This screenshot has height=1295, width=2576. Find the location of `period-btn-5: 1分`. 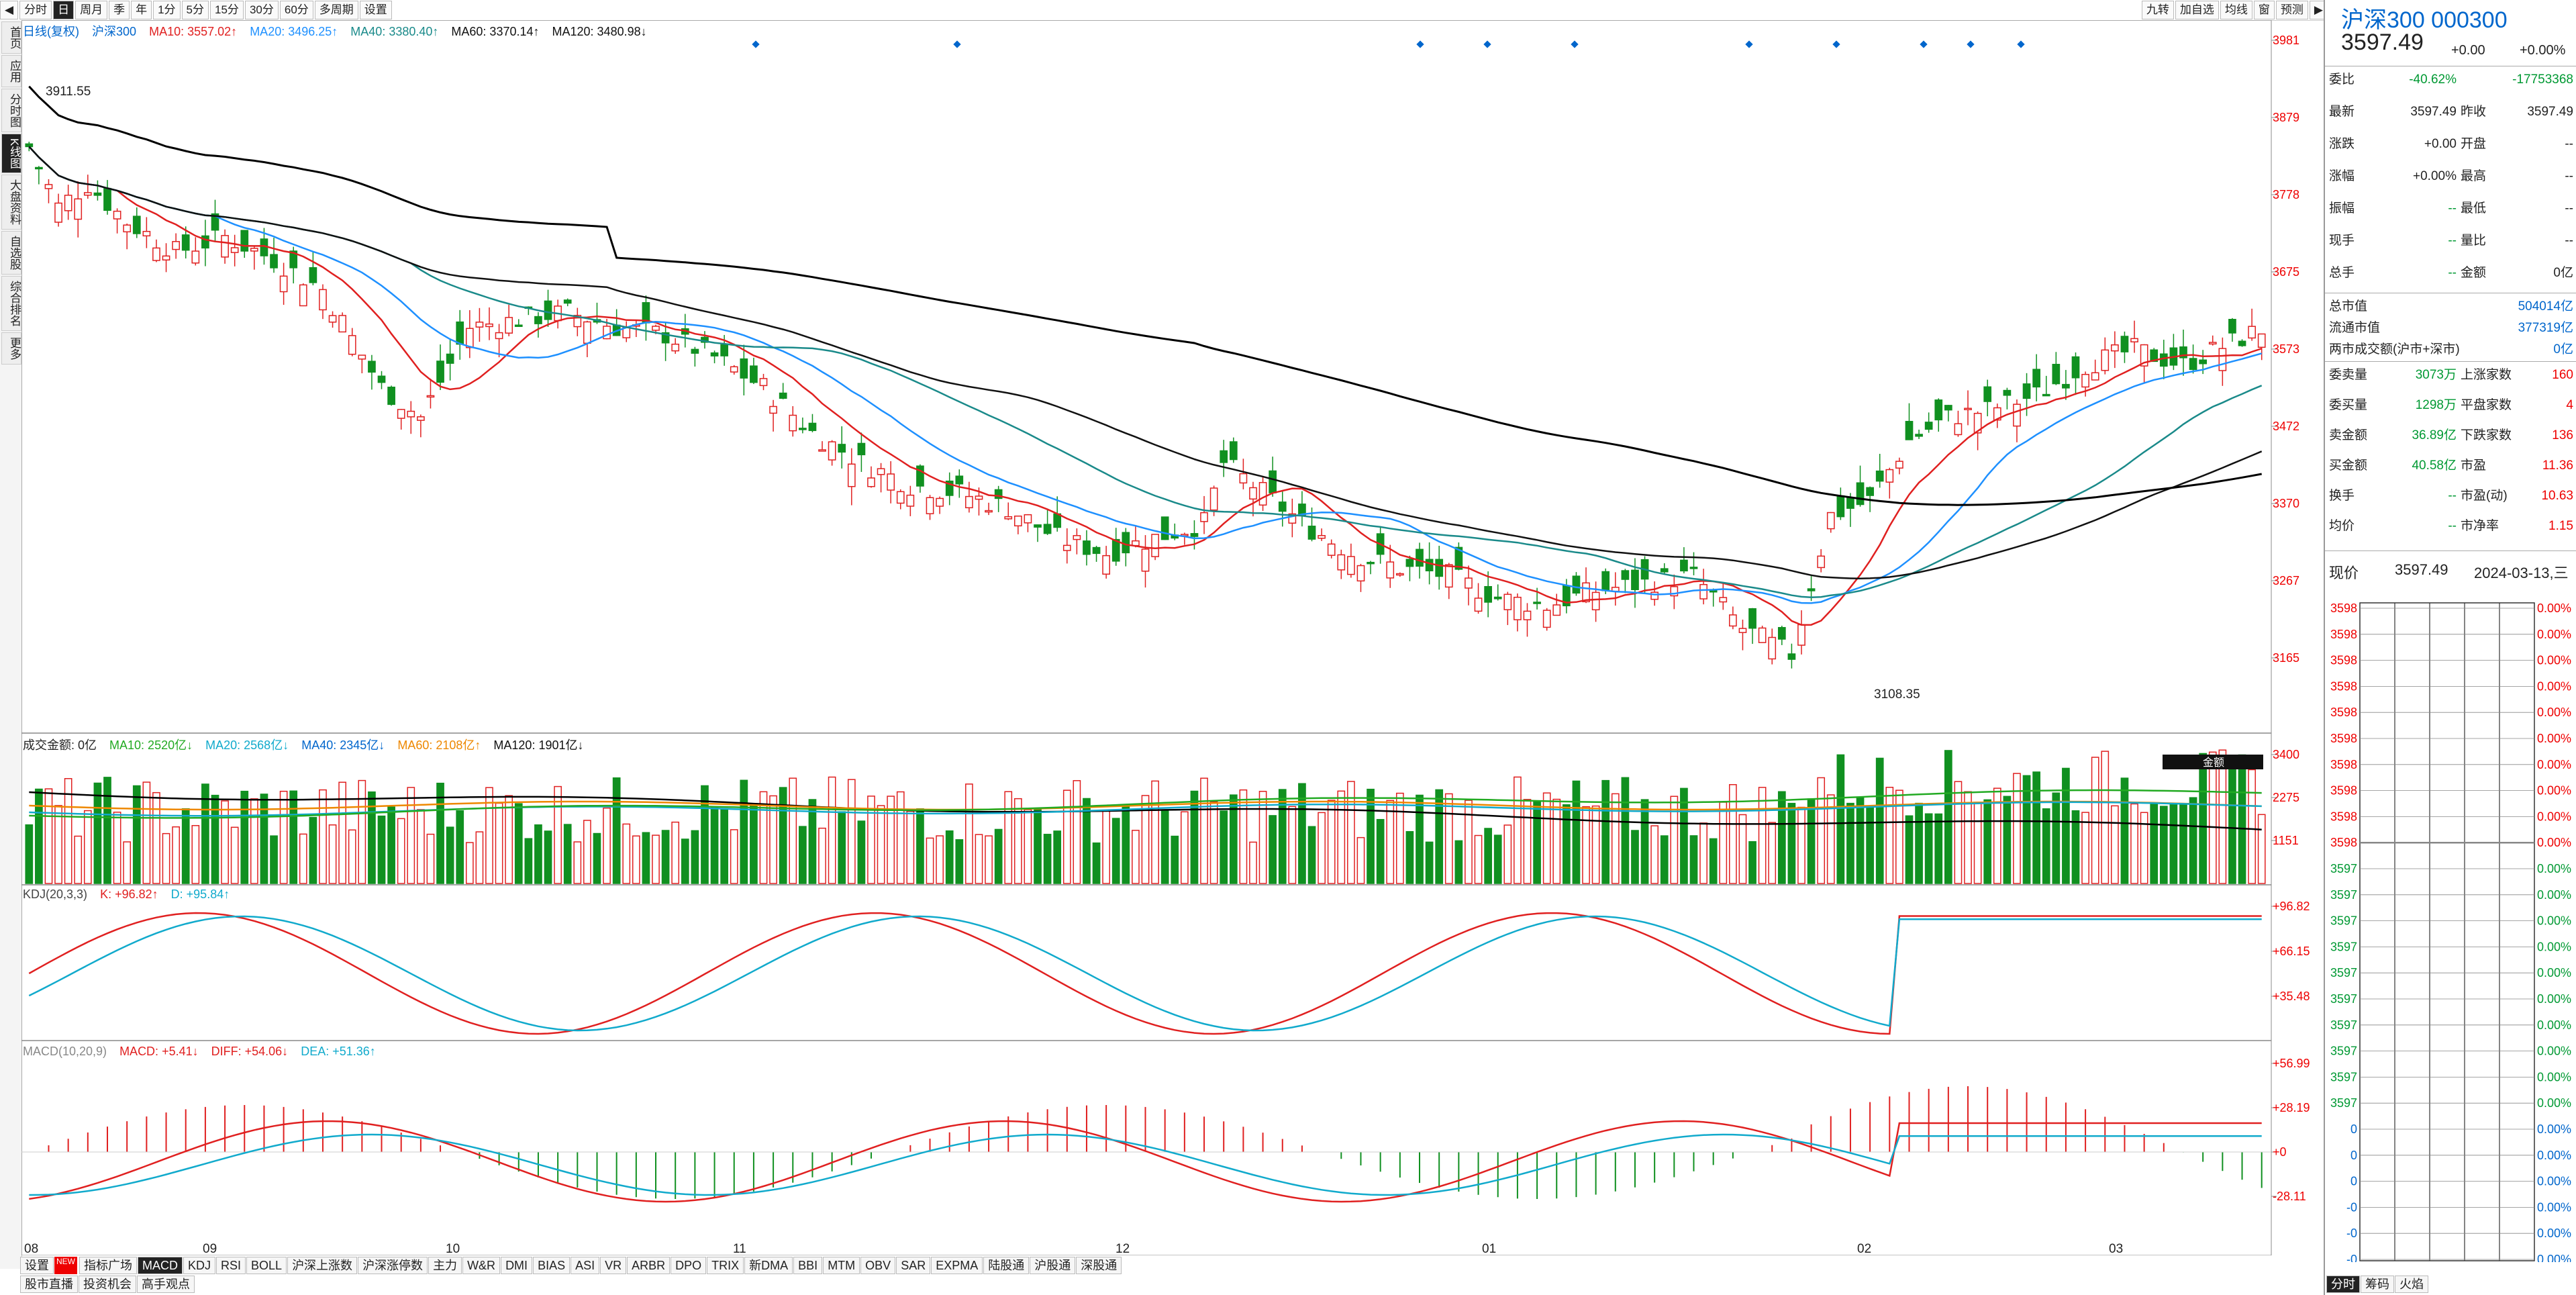

period-btn-5: 1分 is located at coordinates (167, 10).